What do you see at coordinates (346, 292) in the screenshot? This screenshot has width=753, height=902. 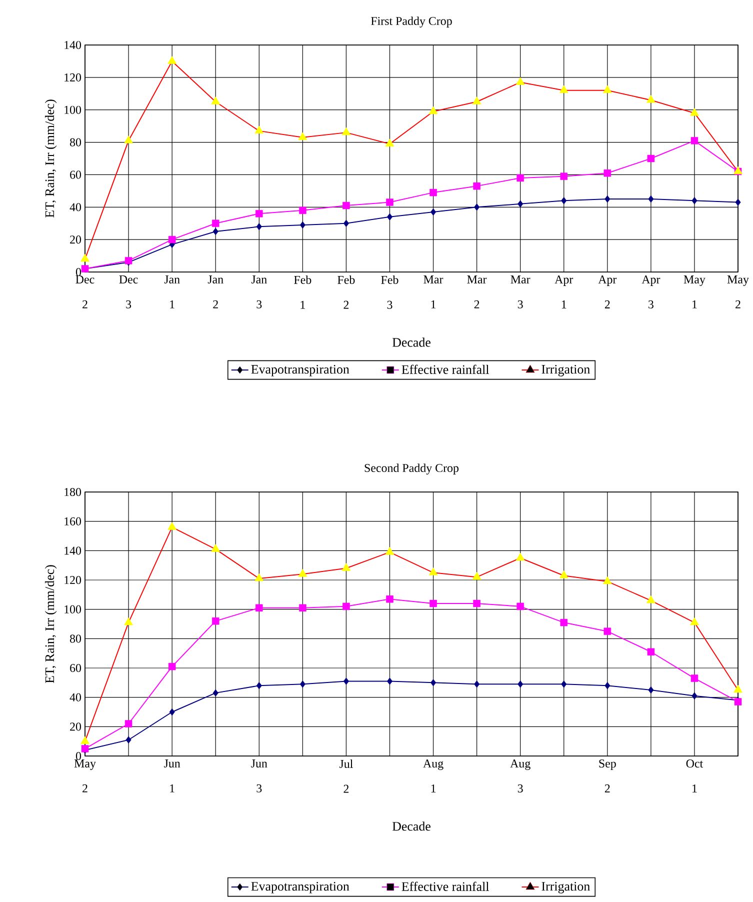 I see `category-label: Feb 2` at bounding box center [346, 292].